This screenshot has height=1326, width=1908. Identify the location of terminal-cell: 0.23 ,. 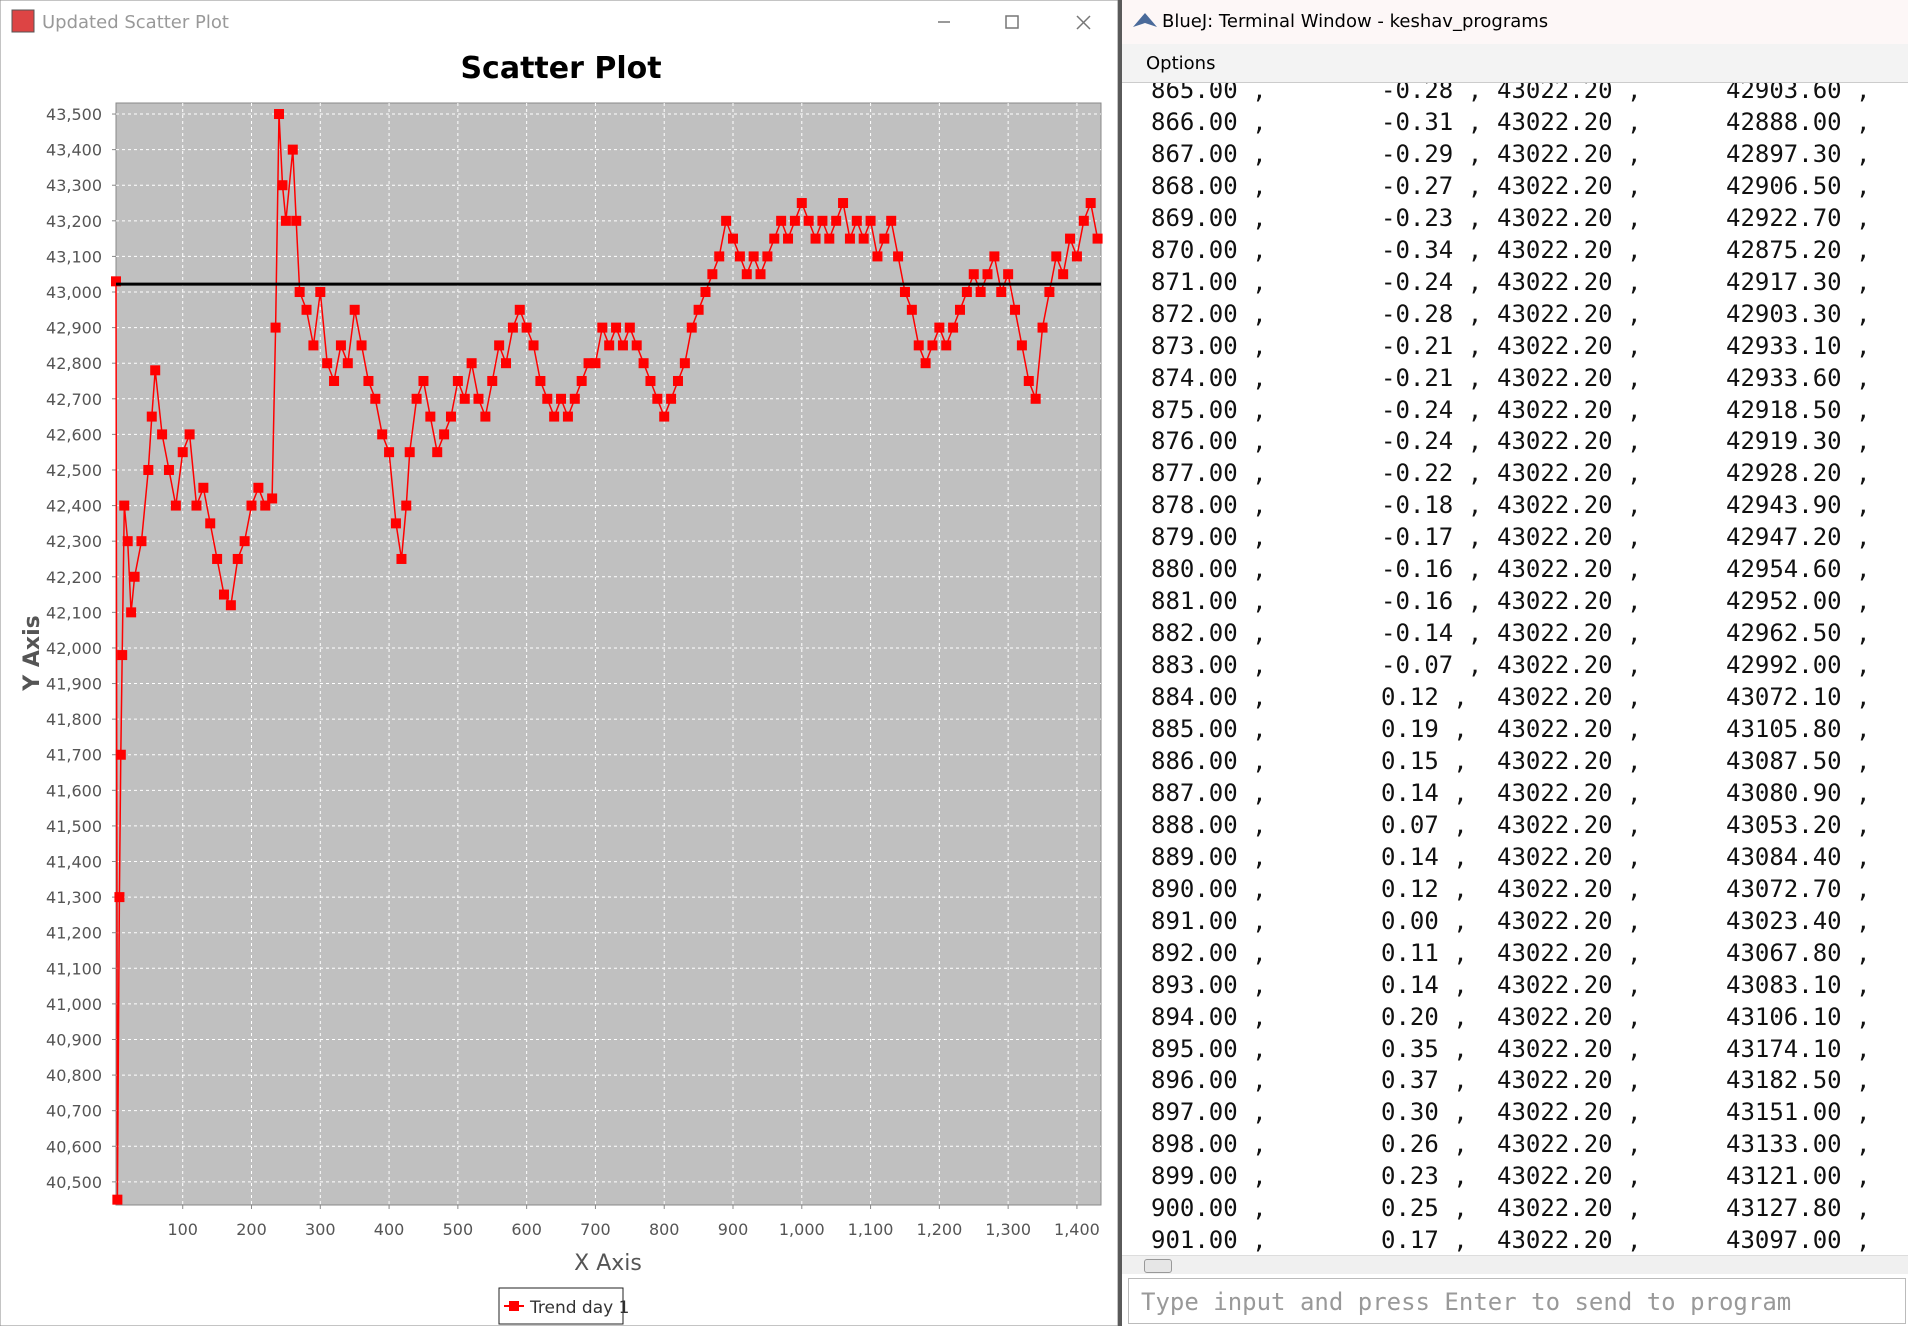
(1424, 1176).